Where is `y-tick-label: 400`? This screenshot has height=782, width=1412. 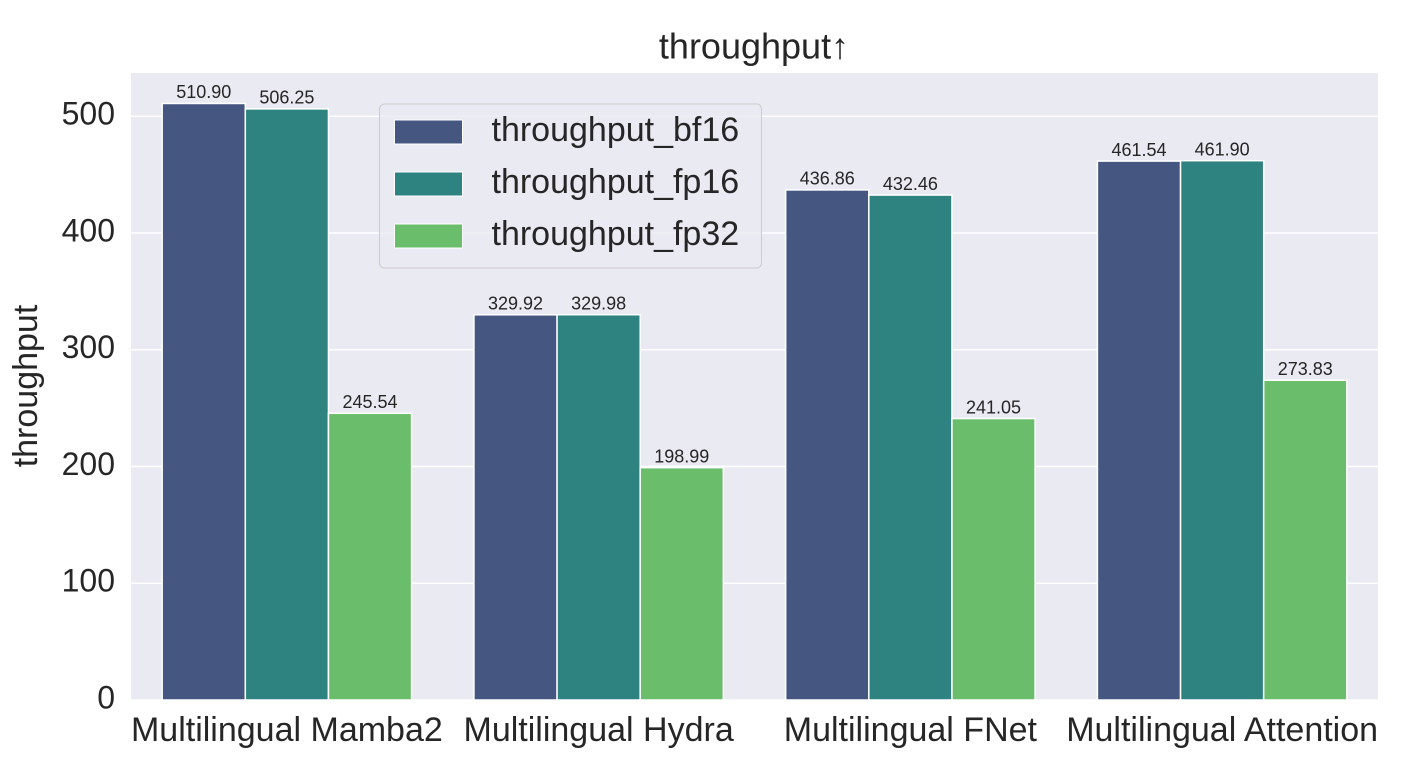
y-tick-label: 400 is located at coordinates (88, 230).